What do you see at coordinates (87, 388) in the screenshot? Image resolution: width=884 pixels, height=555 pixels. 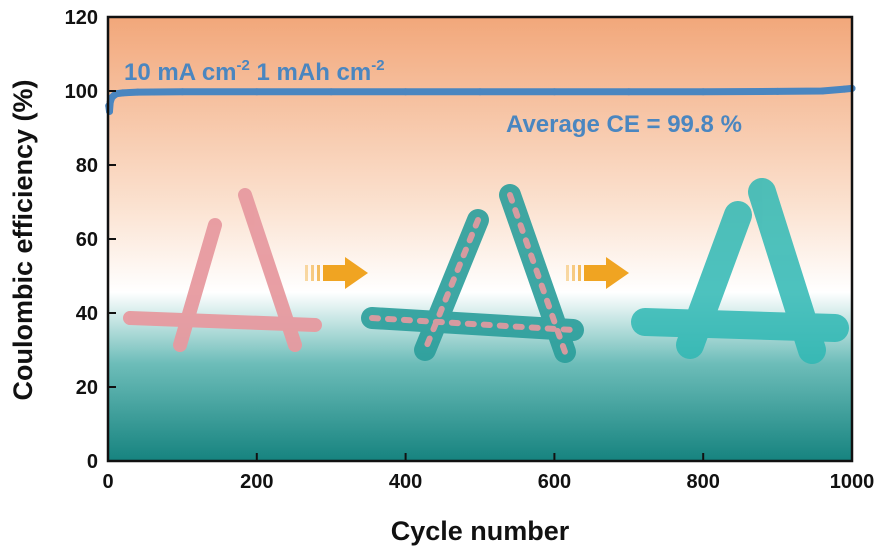 I see `y-tick-label: 20` at bounding box center [87, 388].